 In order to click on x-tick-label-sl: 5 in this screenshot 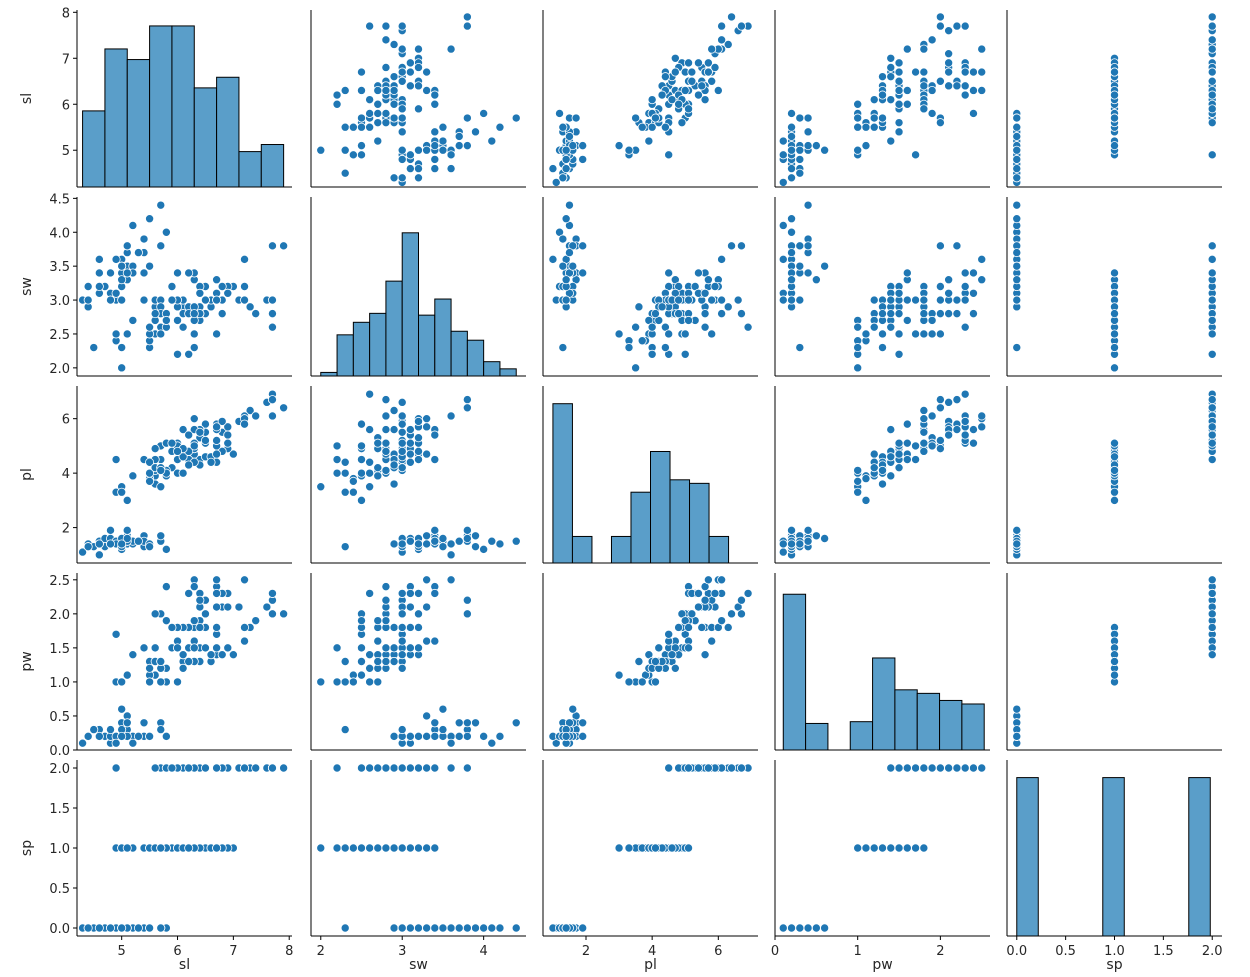, I will do `click(122, 951)`.